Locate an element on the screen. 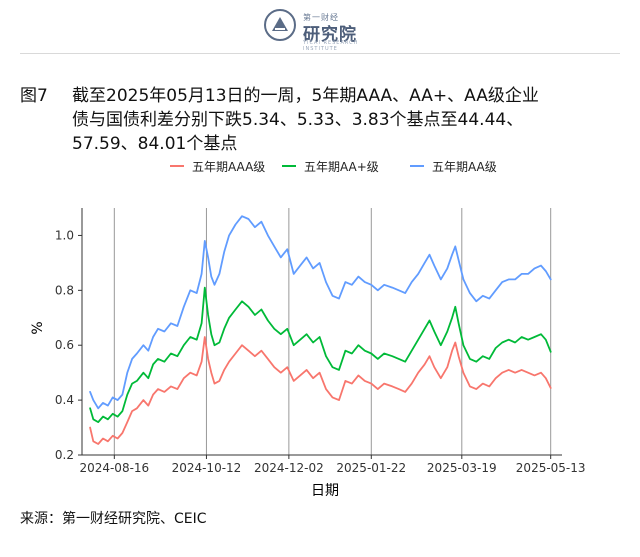 Image resolution: width=640 pixels, height=557 pixels. legend-swatch-aa is located at coordinates (417, 165).